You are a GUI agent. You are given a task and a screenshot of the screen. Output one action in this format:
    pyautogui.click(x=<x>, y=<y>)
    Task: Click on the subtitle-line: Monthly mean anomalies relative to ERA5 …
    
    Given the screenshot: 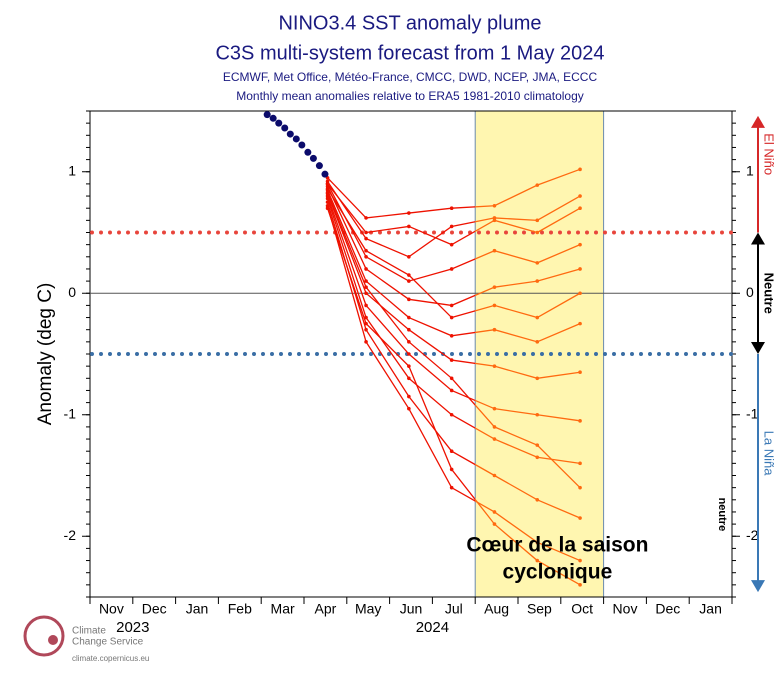 What is the action you would take?
    pyautogui.click(x=410, y=96)
    